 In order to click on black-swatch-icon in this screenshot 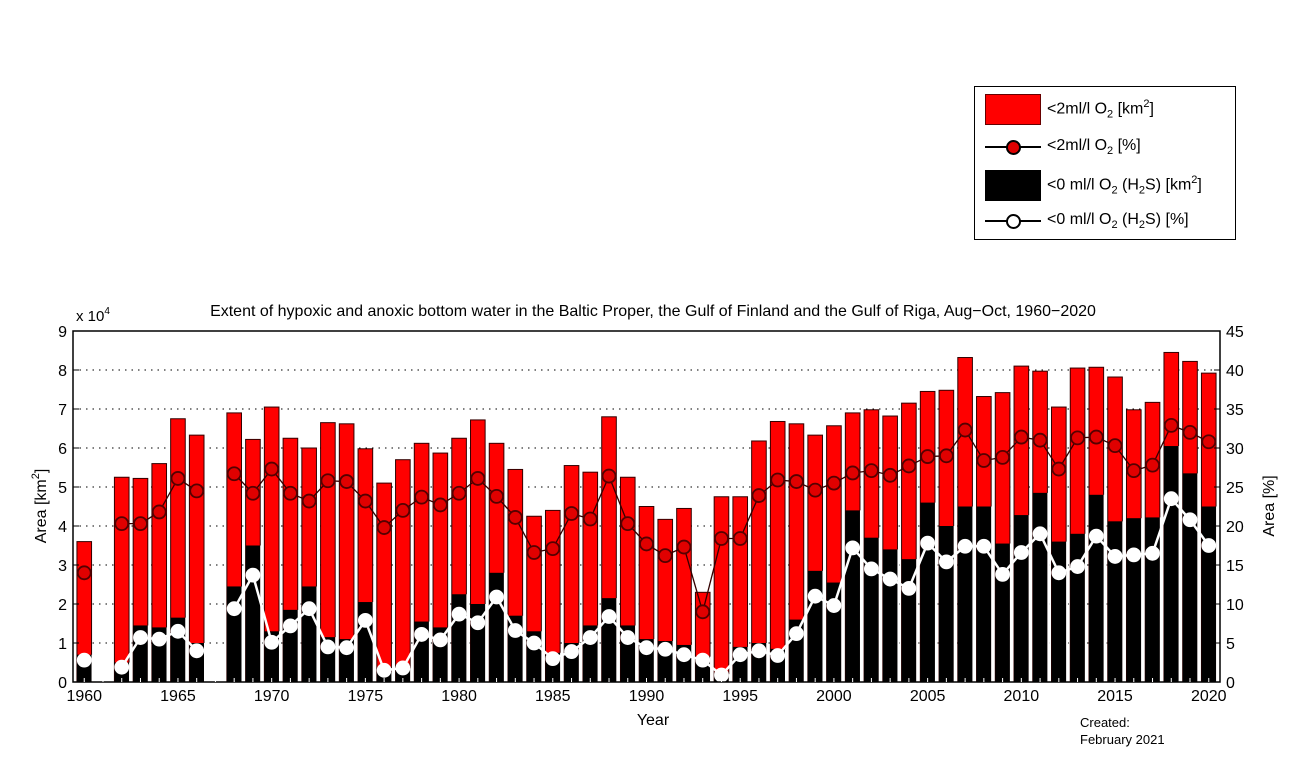, I will do `click(1013, 185)`.